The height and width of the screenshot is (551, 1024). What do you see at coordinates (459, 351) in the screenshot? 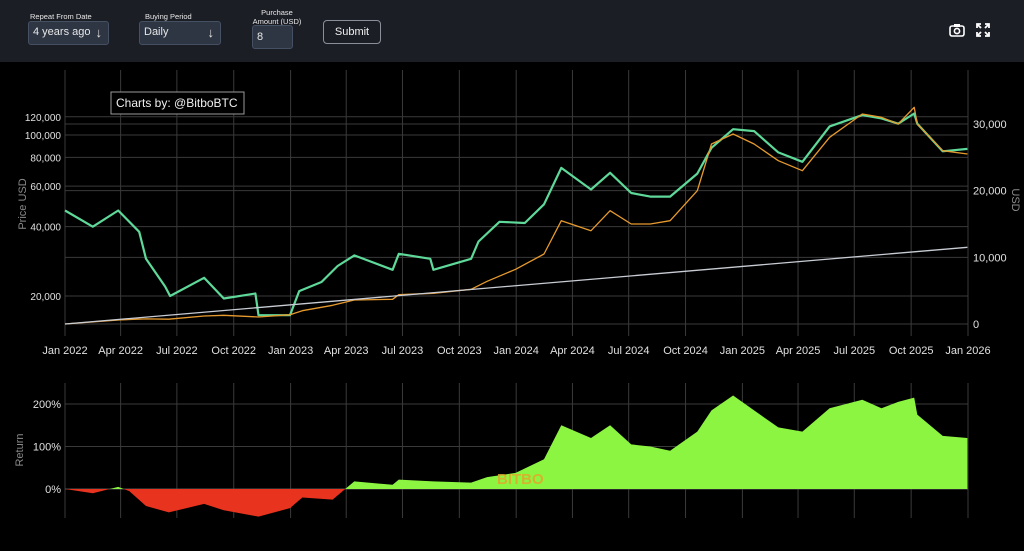
I see `x-tick-label: Oct 2023` at bounding box center [459, 351].